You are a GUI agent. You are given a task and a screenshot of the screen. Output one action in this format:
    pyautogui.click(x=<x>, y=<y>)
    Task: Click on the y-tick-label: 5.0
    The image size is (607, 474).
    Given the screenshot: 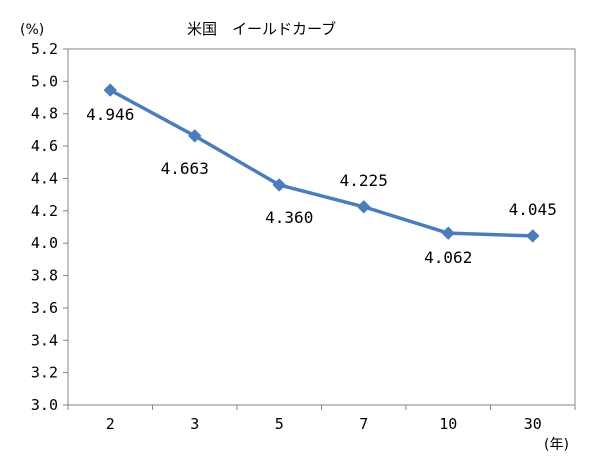 What is the action you would take?
    pyautogui.click(x=44, y=81)
    